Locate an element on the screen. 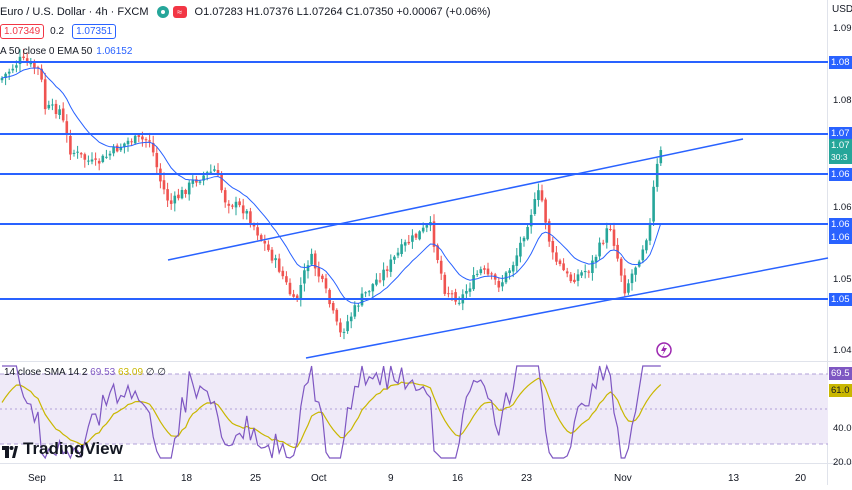 This screenshot has height=490, width=852. rsi-legend: 14 close SMA 14 2 69.53 63.09 ∅ ∅ is located at coordinates (85, 372).